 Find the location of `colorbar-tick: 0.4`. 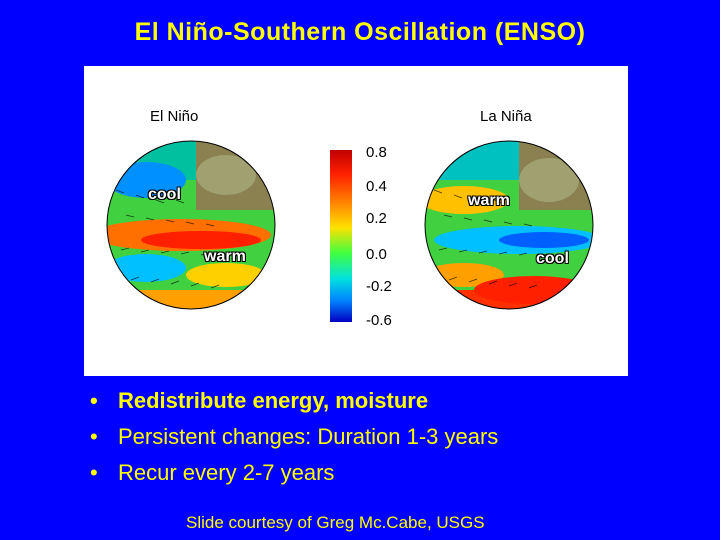

colorbar-tick: 0.4 is located at coordinates (376, 186).